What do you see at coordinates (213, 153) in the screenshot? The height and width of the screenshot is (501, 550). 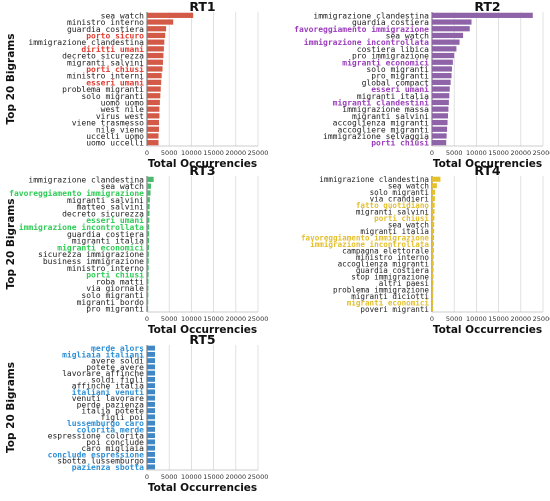 I see `x-tick-label: 15000` at bounding box center [213, 153].